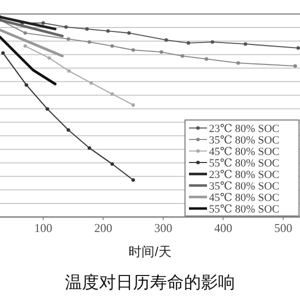 This screenshot has width=300, height=300. What do you see at coordinates (223, 228) in the screenshot?
I see `x-tick-label: 400` at bounding box center [223, 228].